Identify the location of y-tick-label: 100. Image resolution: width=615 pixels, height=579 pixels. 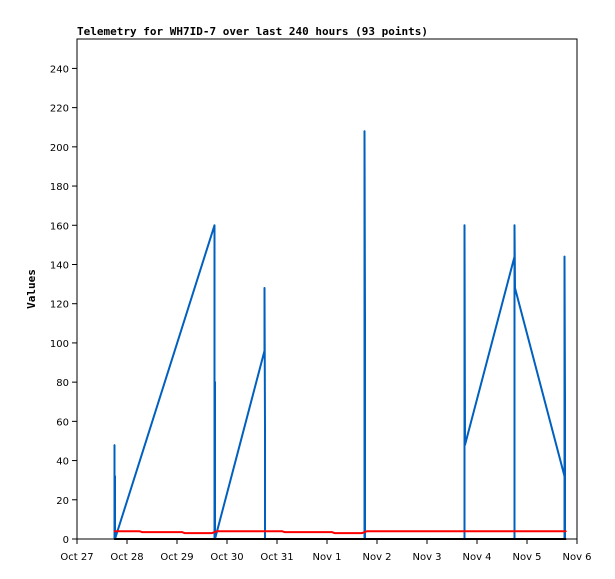
(59, 344).